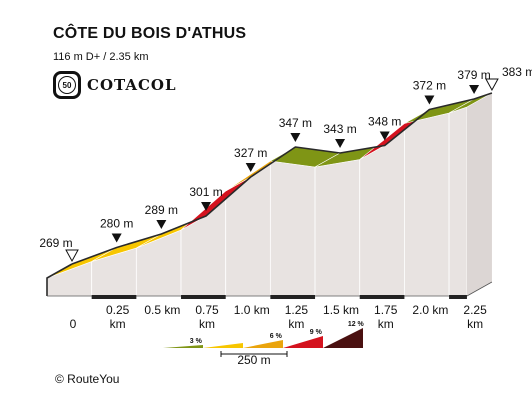  What do you see at coordinates (297, 310) in the screenshot?
I see `x-tick-label: 1.25` at bounding box center [297, 310].